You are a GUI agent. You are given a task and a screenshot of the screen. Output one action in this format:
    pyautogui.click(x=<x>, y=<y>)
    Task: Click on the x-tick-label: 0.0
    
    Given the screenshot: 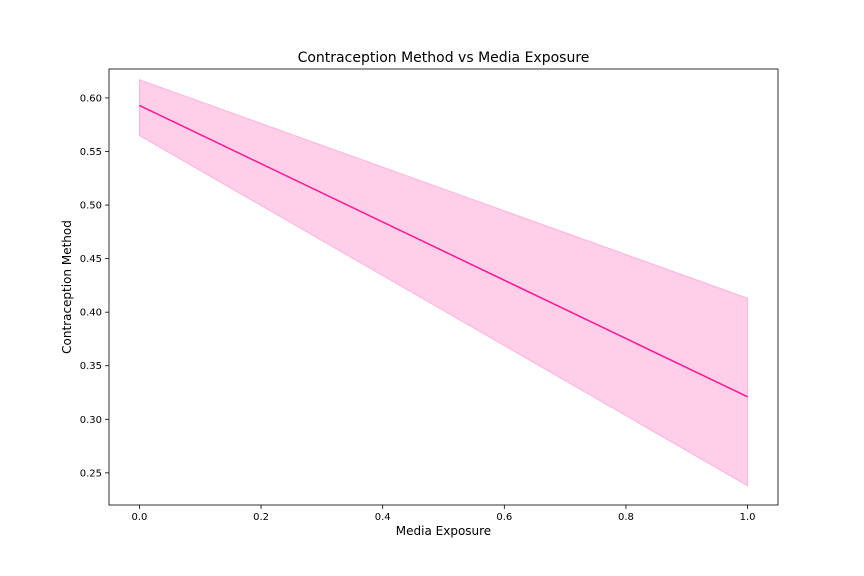 What is the action you would take?
    pyautogui.click(x=139, y=517)
    